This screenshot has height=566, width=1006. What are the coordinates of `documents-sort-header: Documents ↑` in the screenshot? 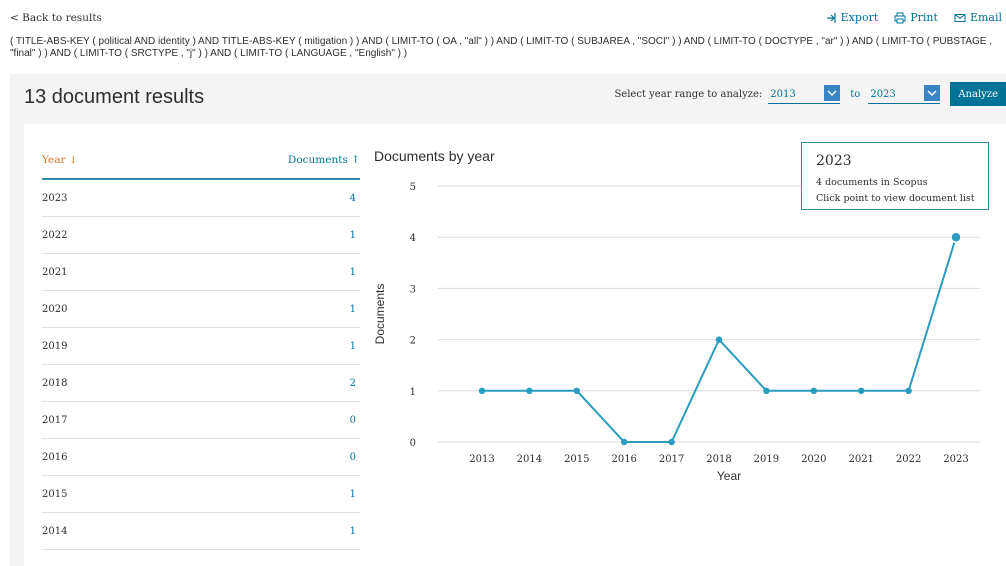 It's located at (324, 160).